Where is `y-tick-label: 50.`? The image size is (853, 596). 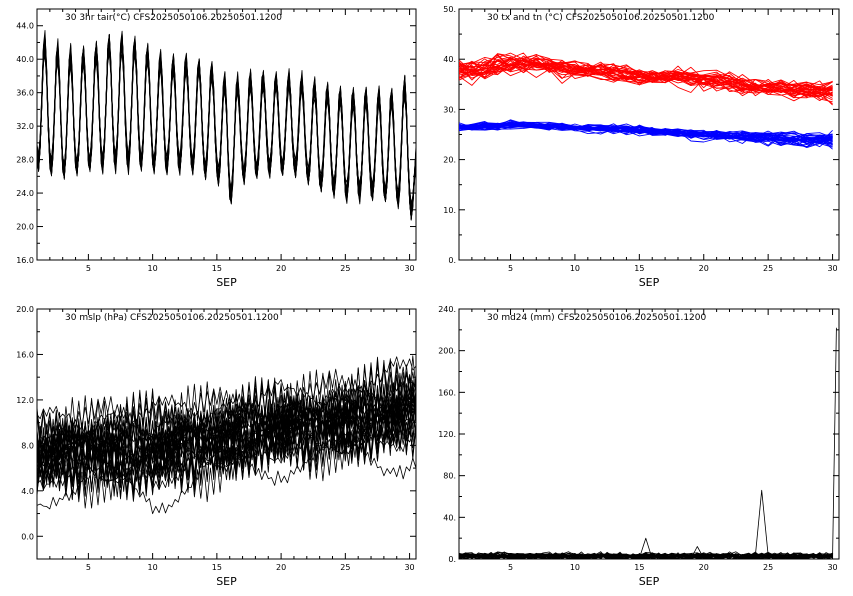 y-tick-label: 50. is located at coordinates (449, 9).